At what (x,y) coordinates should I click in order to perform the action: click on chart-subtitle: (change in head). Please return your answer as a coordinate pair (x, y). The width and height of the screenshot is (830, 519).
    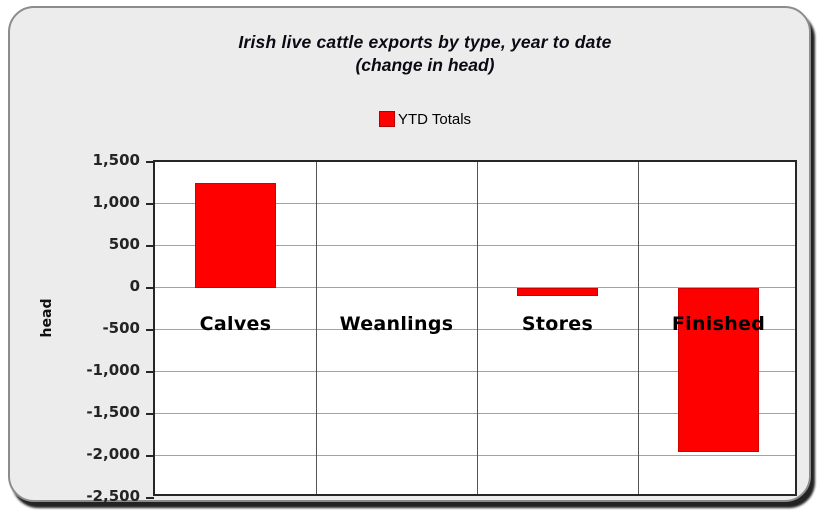
    Looking at the image, I should click on (425, 65).